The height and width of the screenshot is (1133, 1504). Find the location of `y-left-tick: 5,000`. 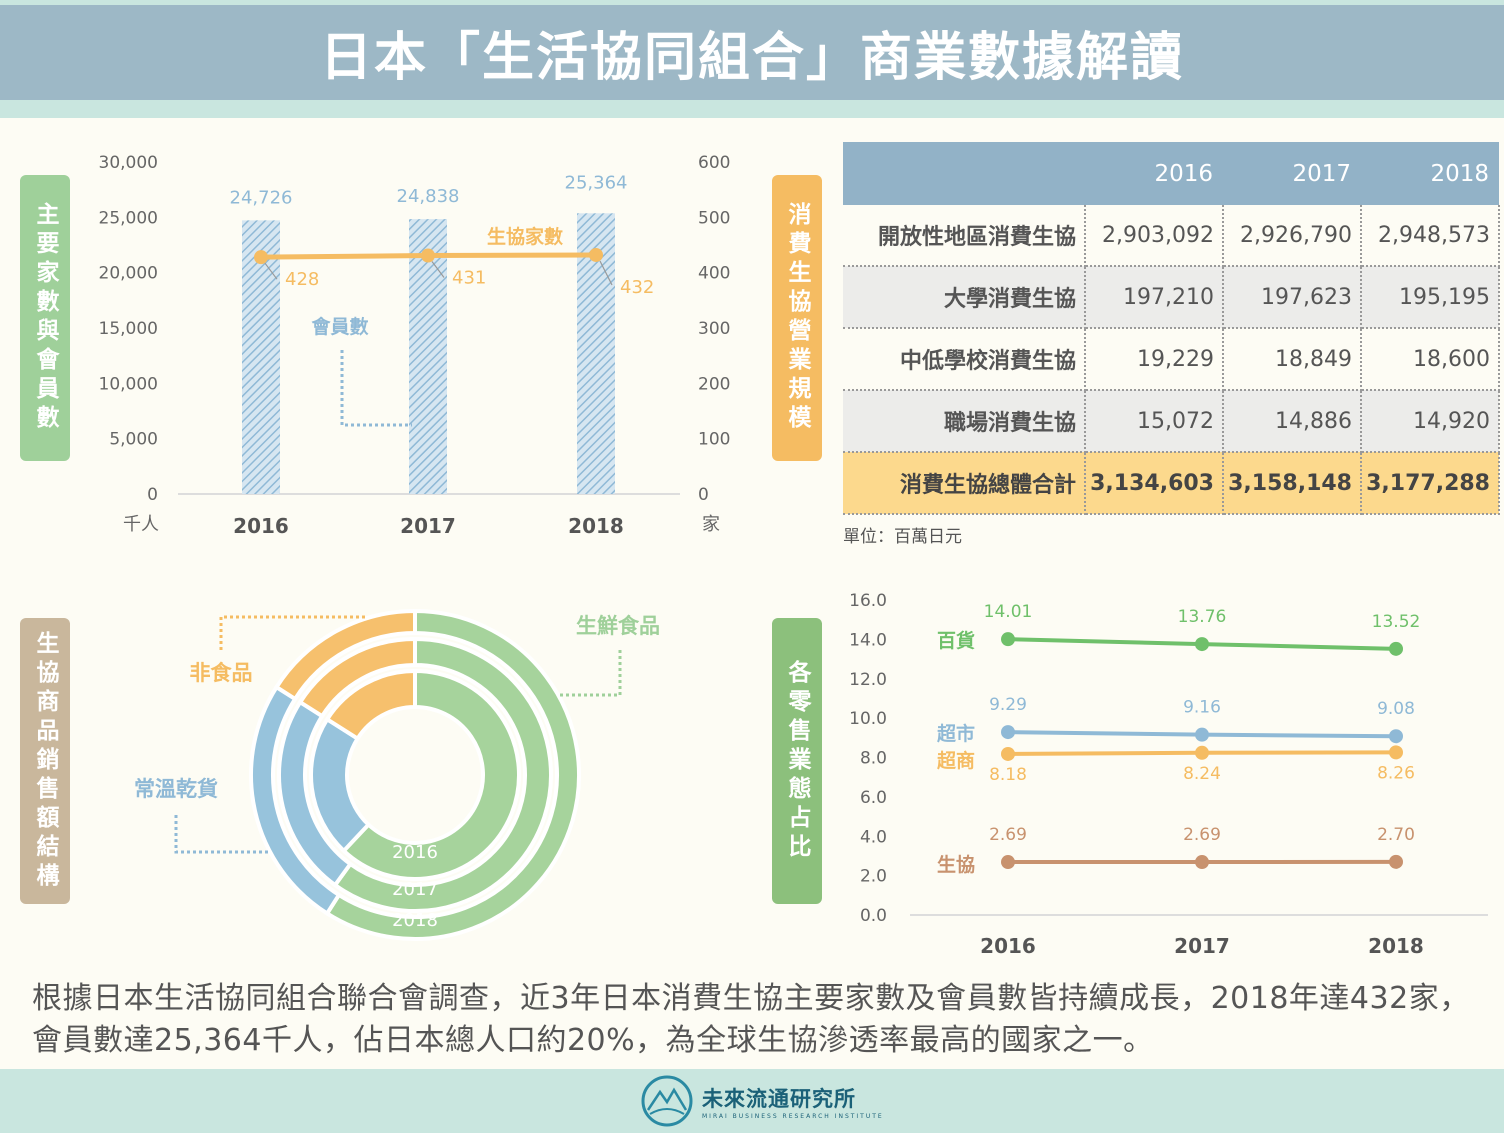

y-left-tick: 5,000 is located at coordinates (133, 440).